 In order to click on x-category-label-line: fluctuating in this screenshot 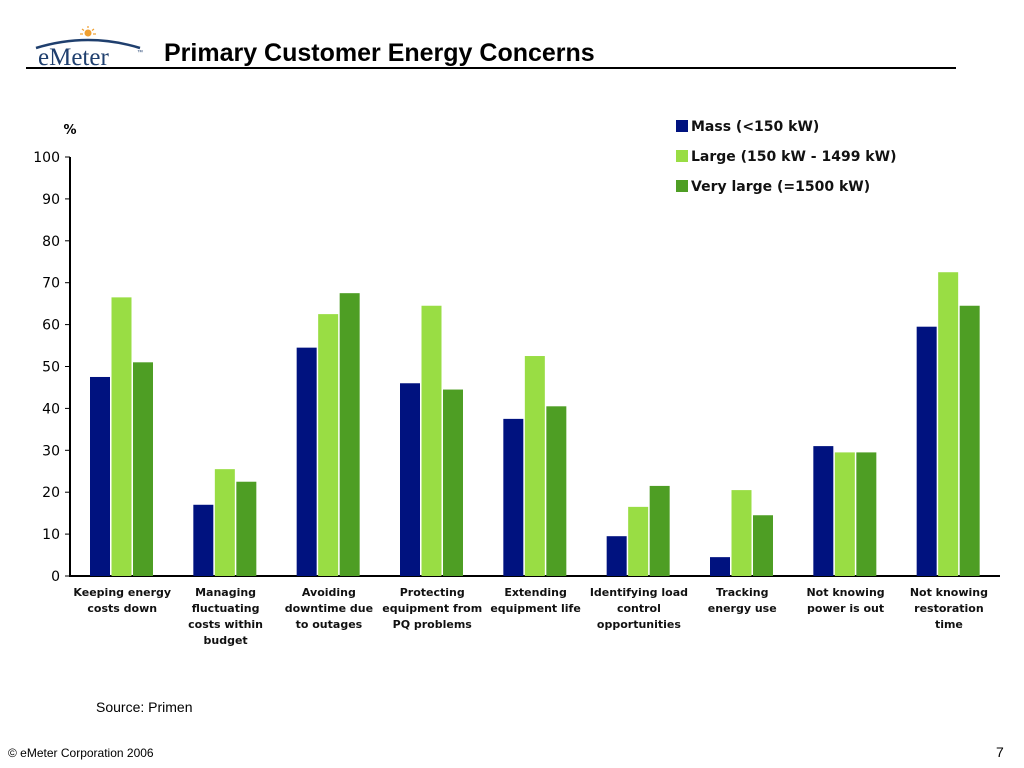, I will do `click(226, 608)`.